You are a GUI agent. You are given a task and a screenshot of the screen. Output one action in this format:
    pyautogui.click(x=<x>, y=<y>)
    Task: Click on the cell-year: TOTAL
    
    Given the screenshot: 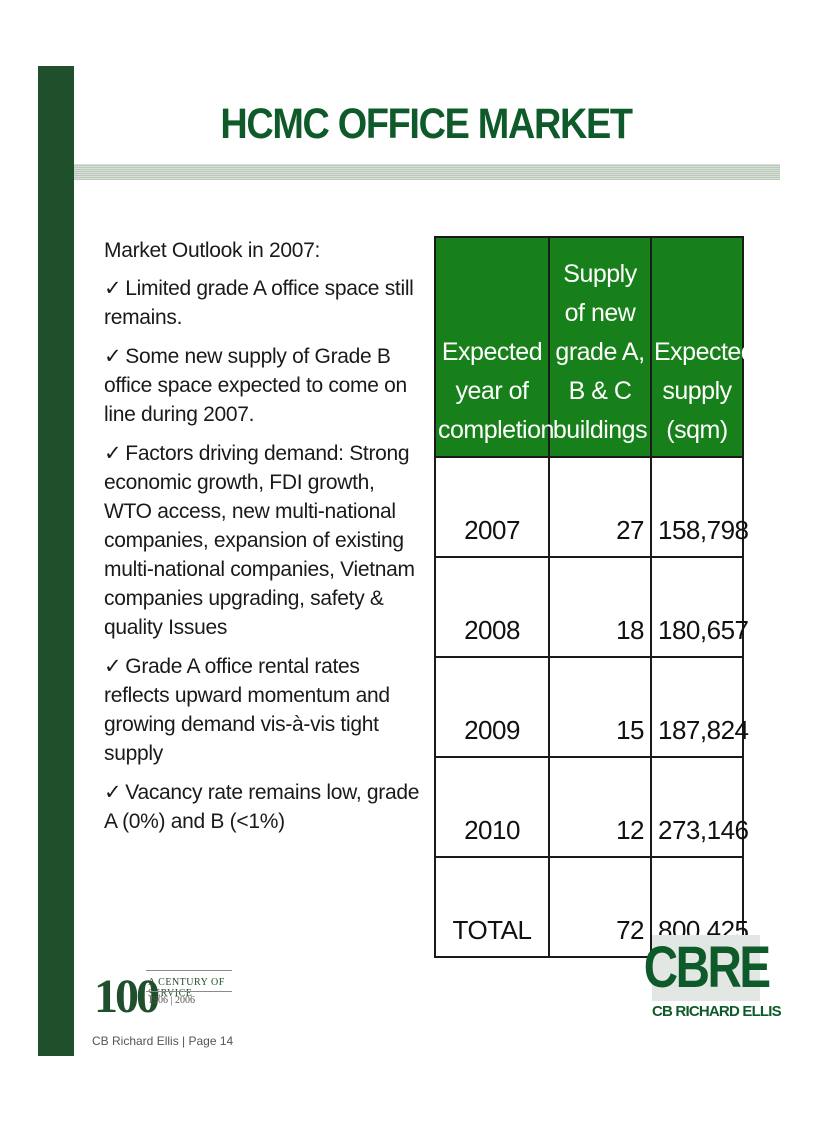 What is the action you would take?
    pyautogui.click(x=492, y=907)
    